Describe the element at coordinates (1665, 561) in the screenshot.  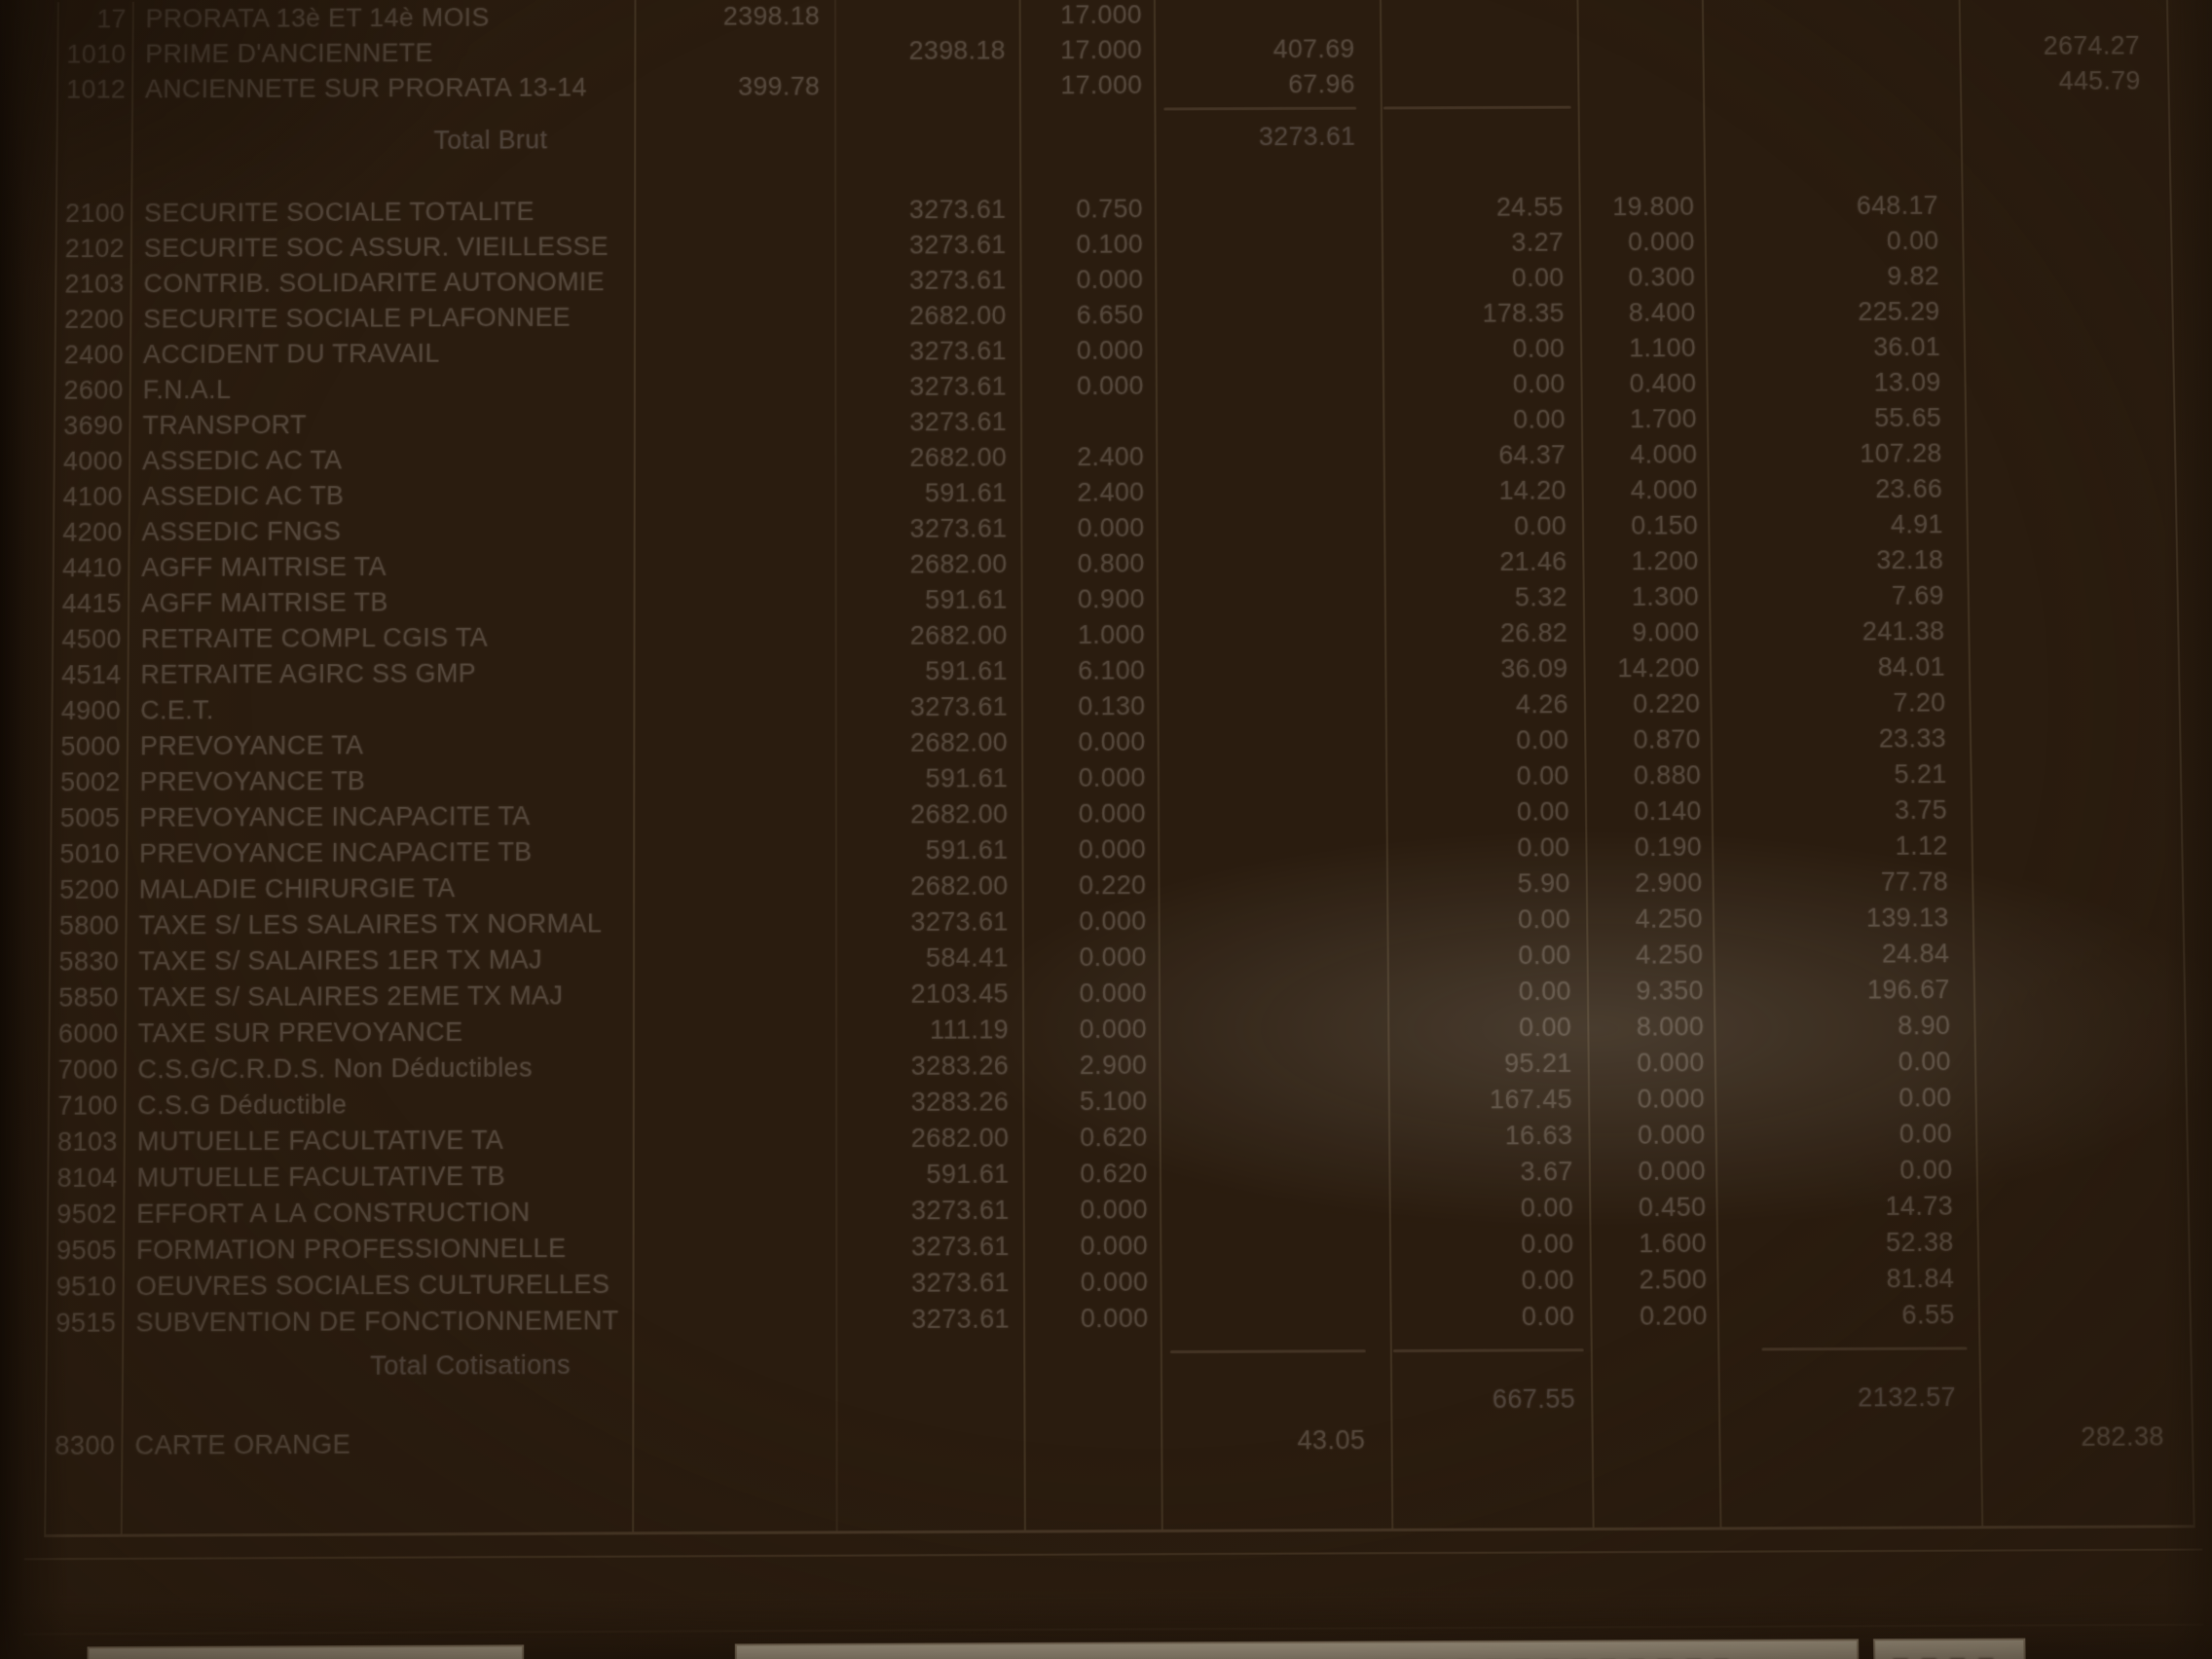
I see `cell-rate_er: 1.200` at that location.